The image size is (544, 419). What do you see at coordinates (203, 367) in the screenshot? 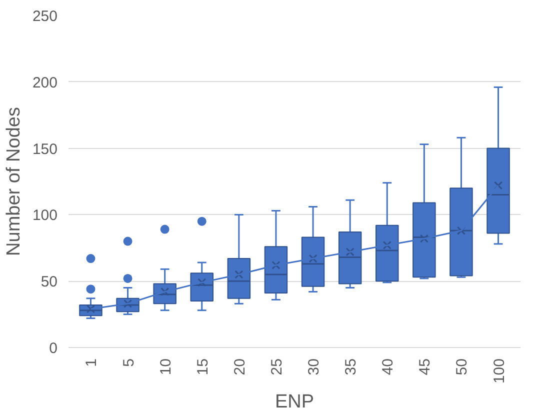
I see `x-tick-label: 15` at bounding box center [203, 367].